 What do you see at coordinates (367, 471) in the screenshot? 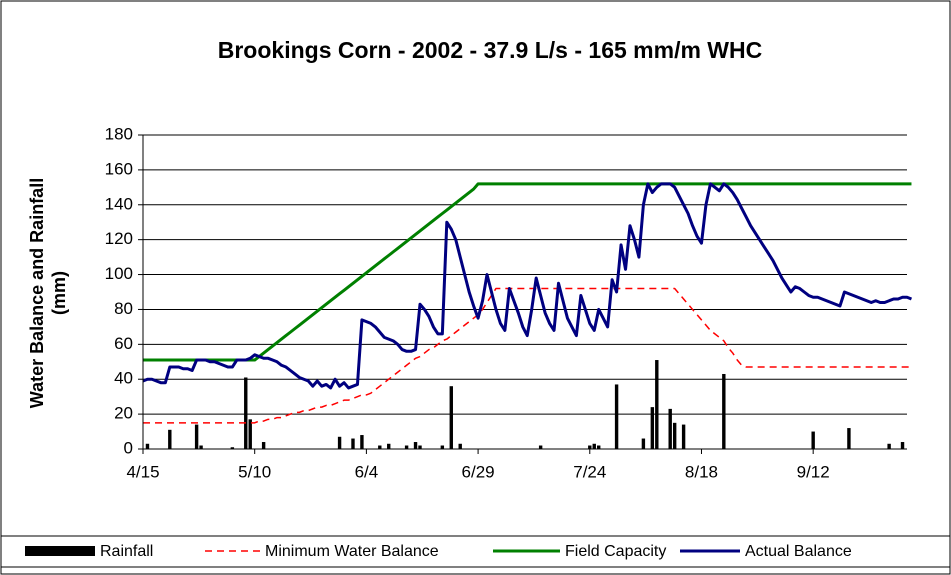
I see `x-tick-label: 6/4` at bounding box center [367, 471].